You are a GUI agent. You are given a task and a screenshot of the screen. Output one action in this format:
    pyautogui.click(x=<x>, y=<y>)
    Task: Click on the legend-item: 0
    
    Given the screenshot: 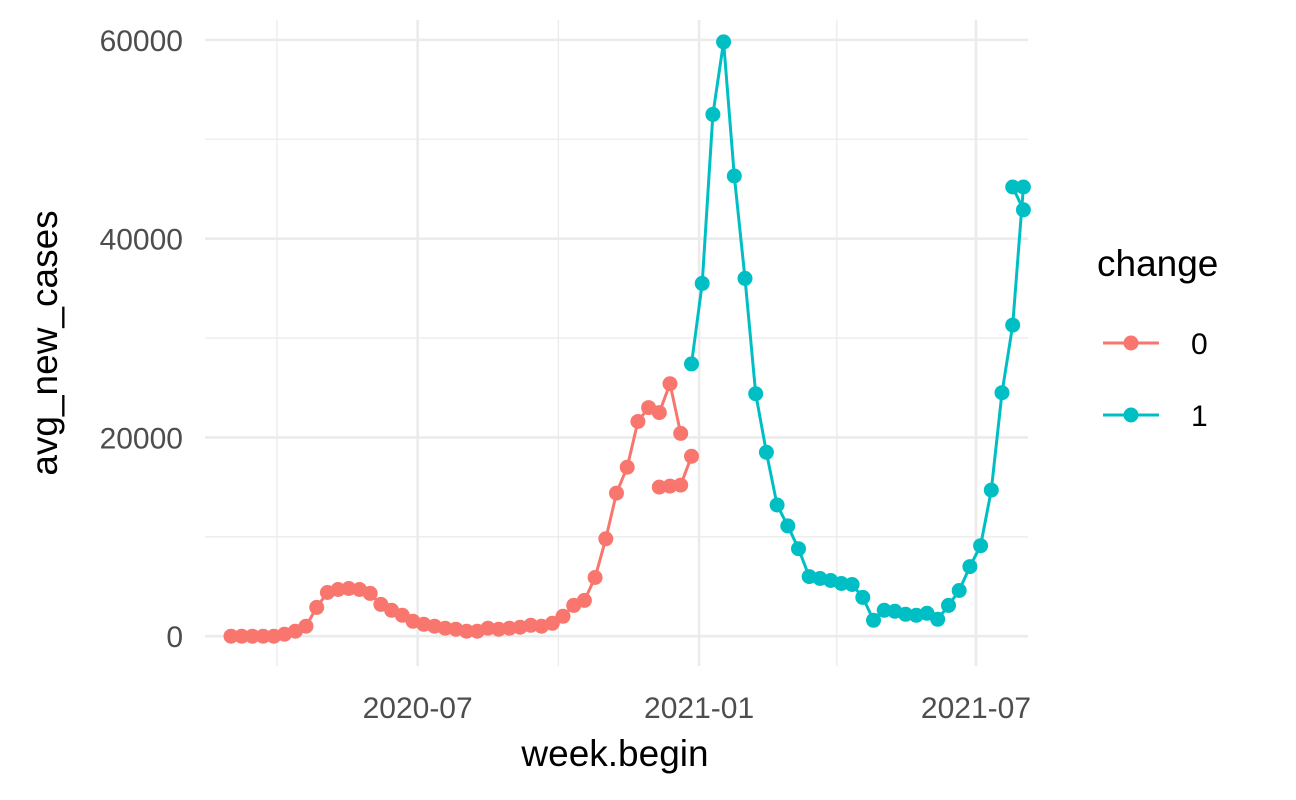 What is the action you would take?
    pyautogui.click(x=1155, y=344)
    